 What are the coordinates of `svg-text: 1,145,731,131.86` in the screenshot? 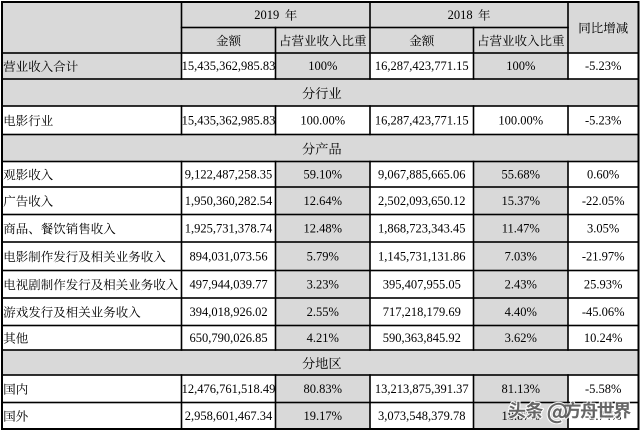 It's located at (422, 256).